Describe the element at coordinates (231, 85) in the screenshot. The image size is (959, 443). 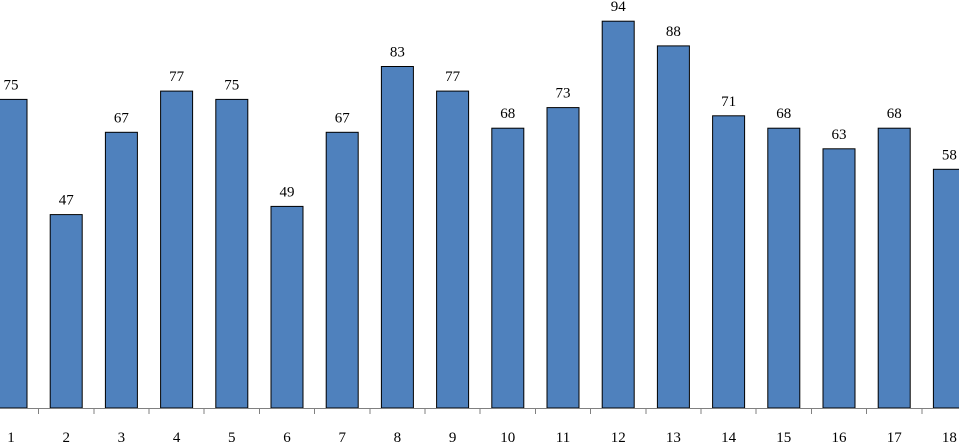
I see `data-label-5: 75` at that location.